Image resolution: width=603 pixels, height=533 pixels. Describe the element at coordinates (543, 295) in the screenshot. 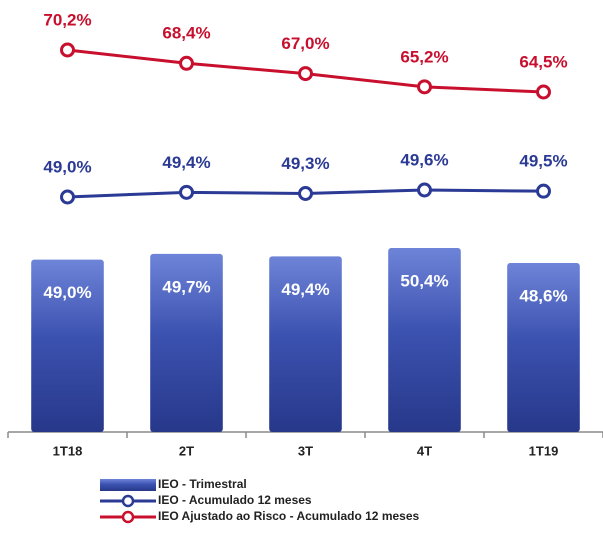

I see `bar-value-label: 48,6%` at that location.